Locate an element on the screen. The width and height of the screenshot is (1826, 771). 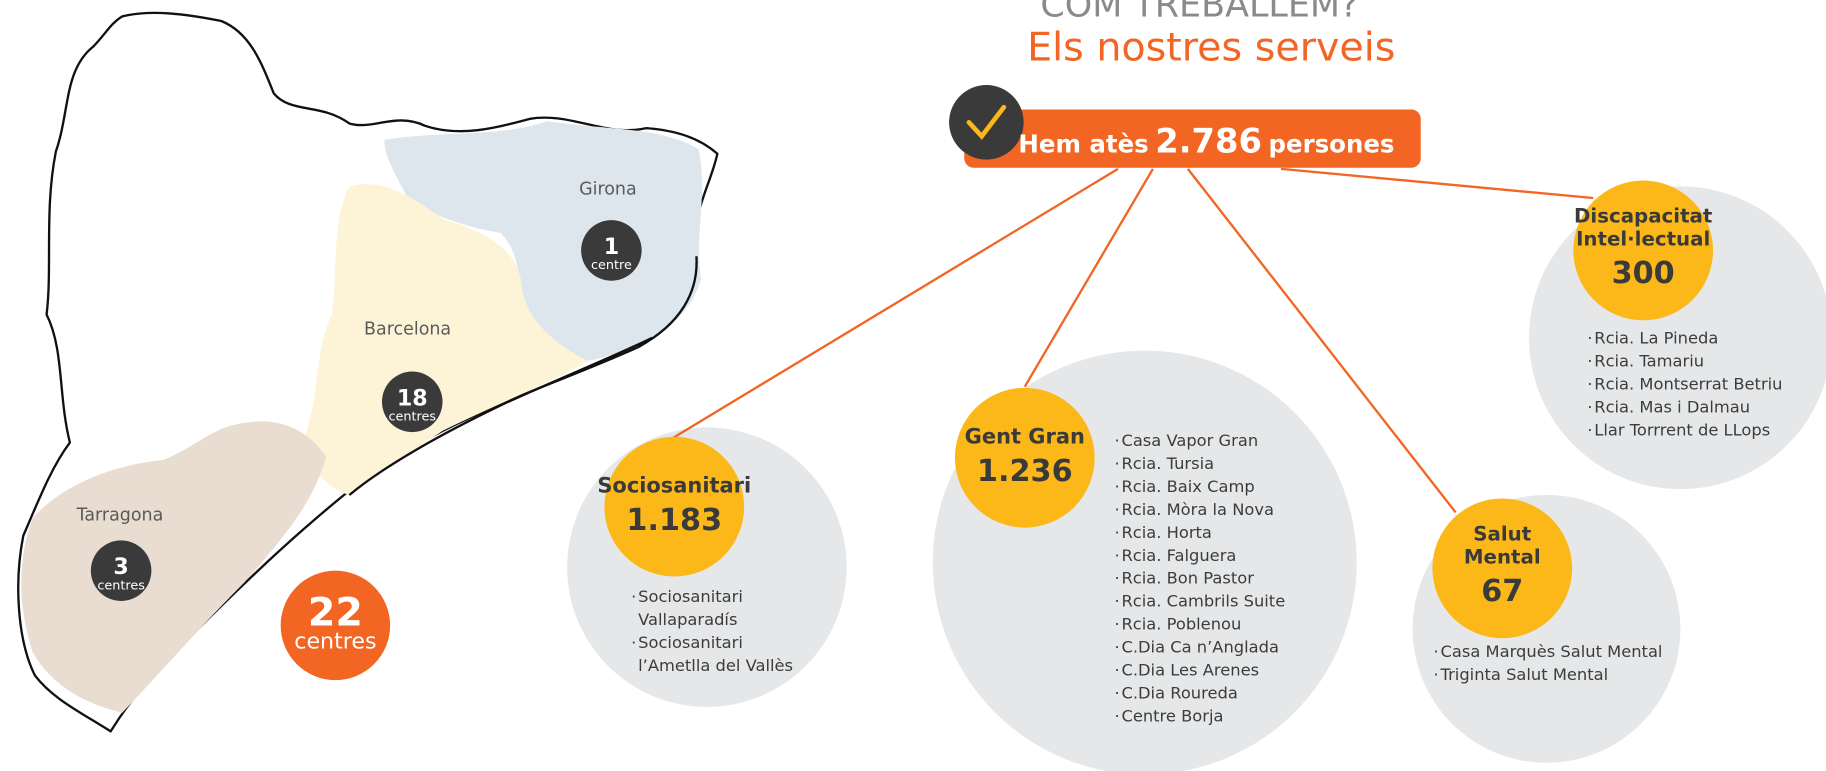
service-item: Casa Vapor Gran is located at coordinates (1189, 440).